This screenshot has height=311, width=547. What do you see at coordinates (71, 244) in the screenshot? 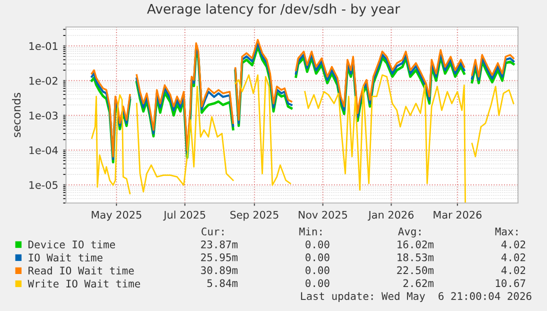
I see `legend-label: Device IO time` at bounding box center [71, 244].